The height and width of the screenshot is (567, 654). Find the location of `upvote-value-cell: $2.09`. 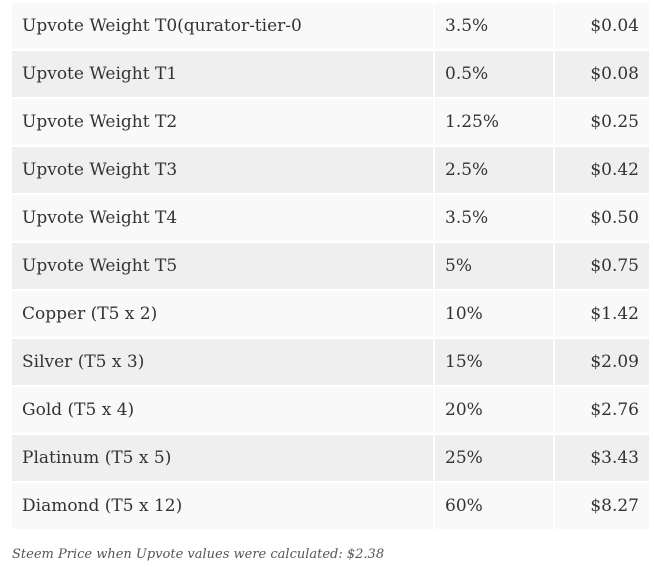

upvote-value-cell: $2.09 is located at coordinates (602, 363).